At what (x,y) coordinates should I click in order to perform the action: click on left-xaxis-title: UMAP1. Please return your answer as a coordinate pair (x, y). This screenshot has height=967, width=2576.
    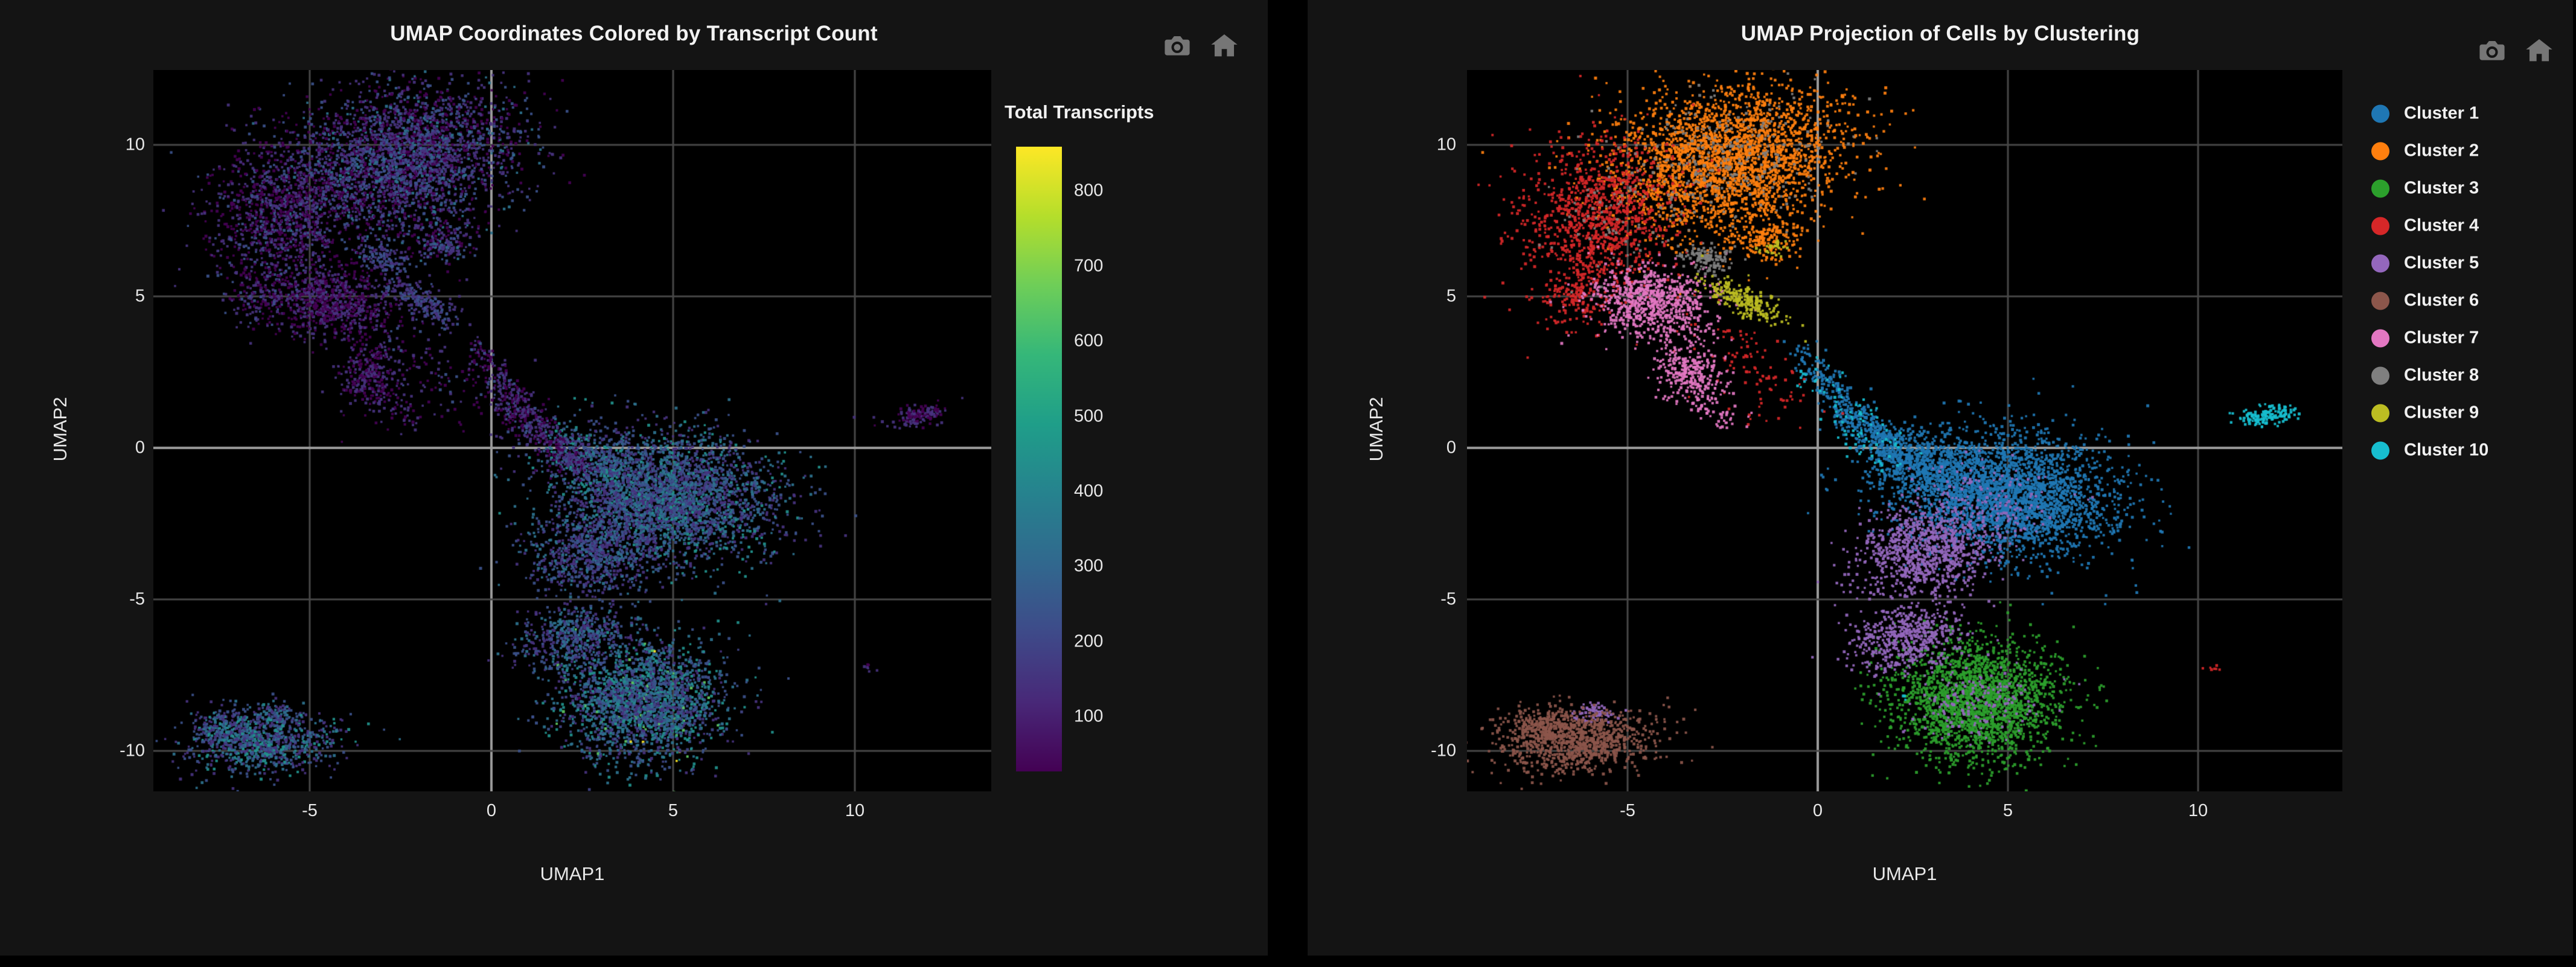
    Looking at the image, I should click on (572, 874).